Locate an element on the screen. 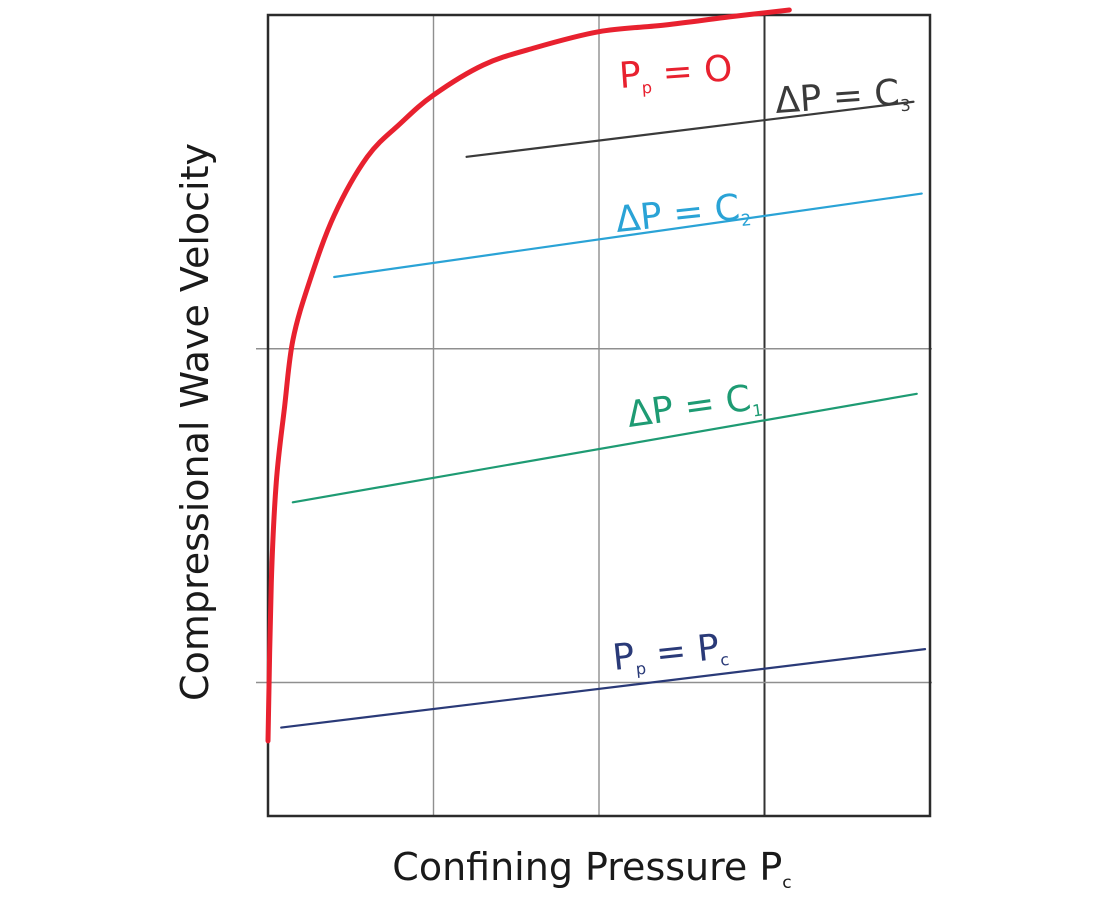 The width and height of the screenshot is (1100, 900). series-label-3: ΔP = C1 is located at coordinates (695, 407).